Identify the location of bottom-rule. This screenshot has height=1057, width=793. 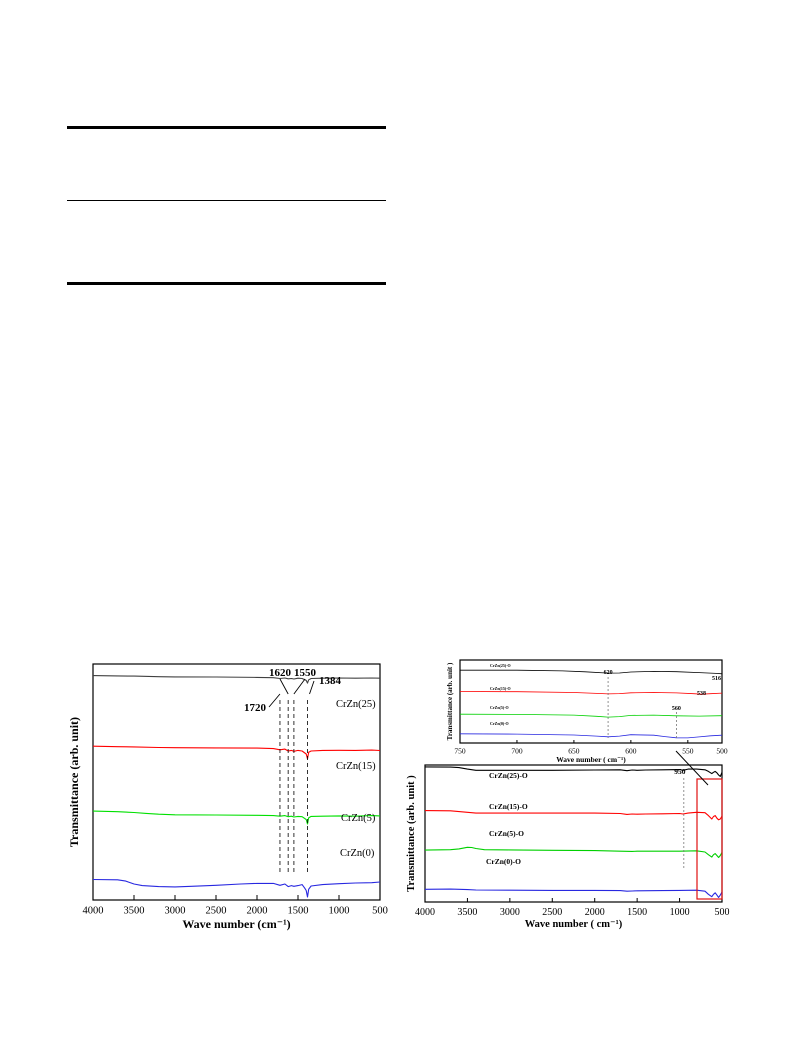
(226, 283).